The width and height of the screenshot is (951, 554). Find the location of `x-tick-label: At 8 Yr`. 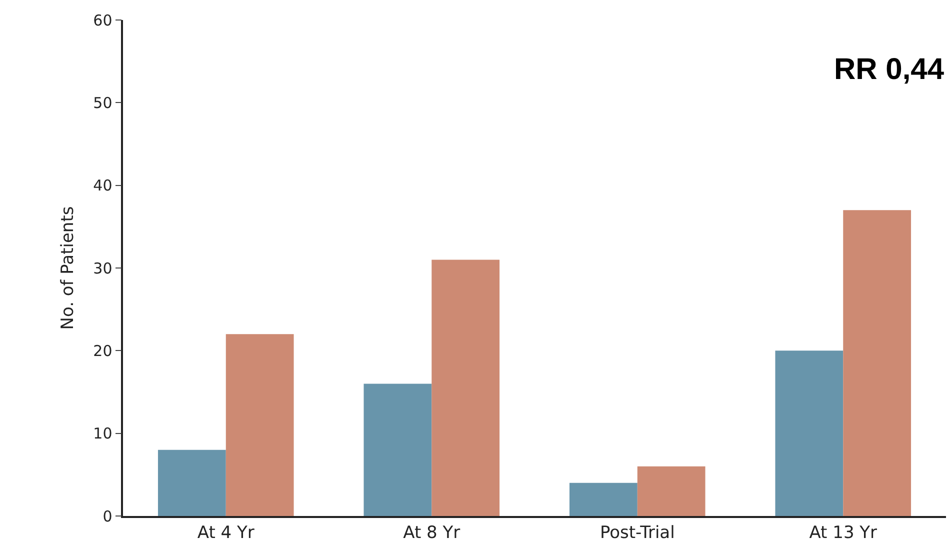

x-tick-label: At 8 Yr is located at coordinates (431, 533).